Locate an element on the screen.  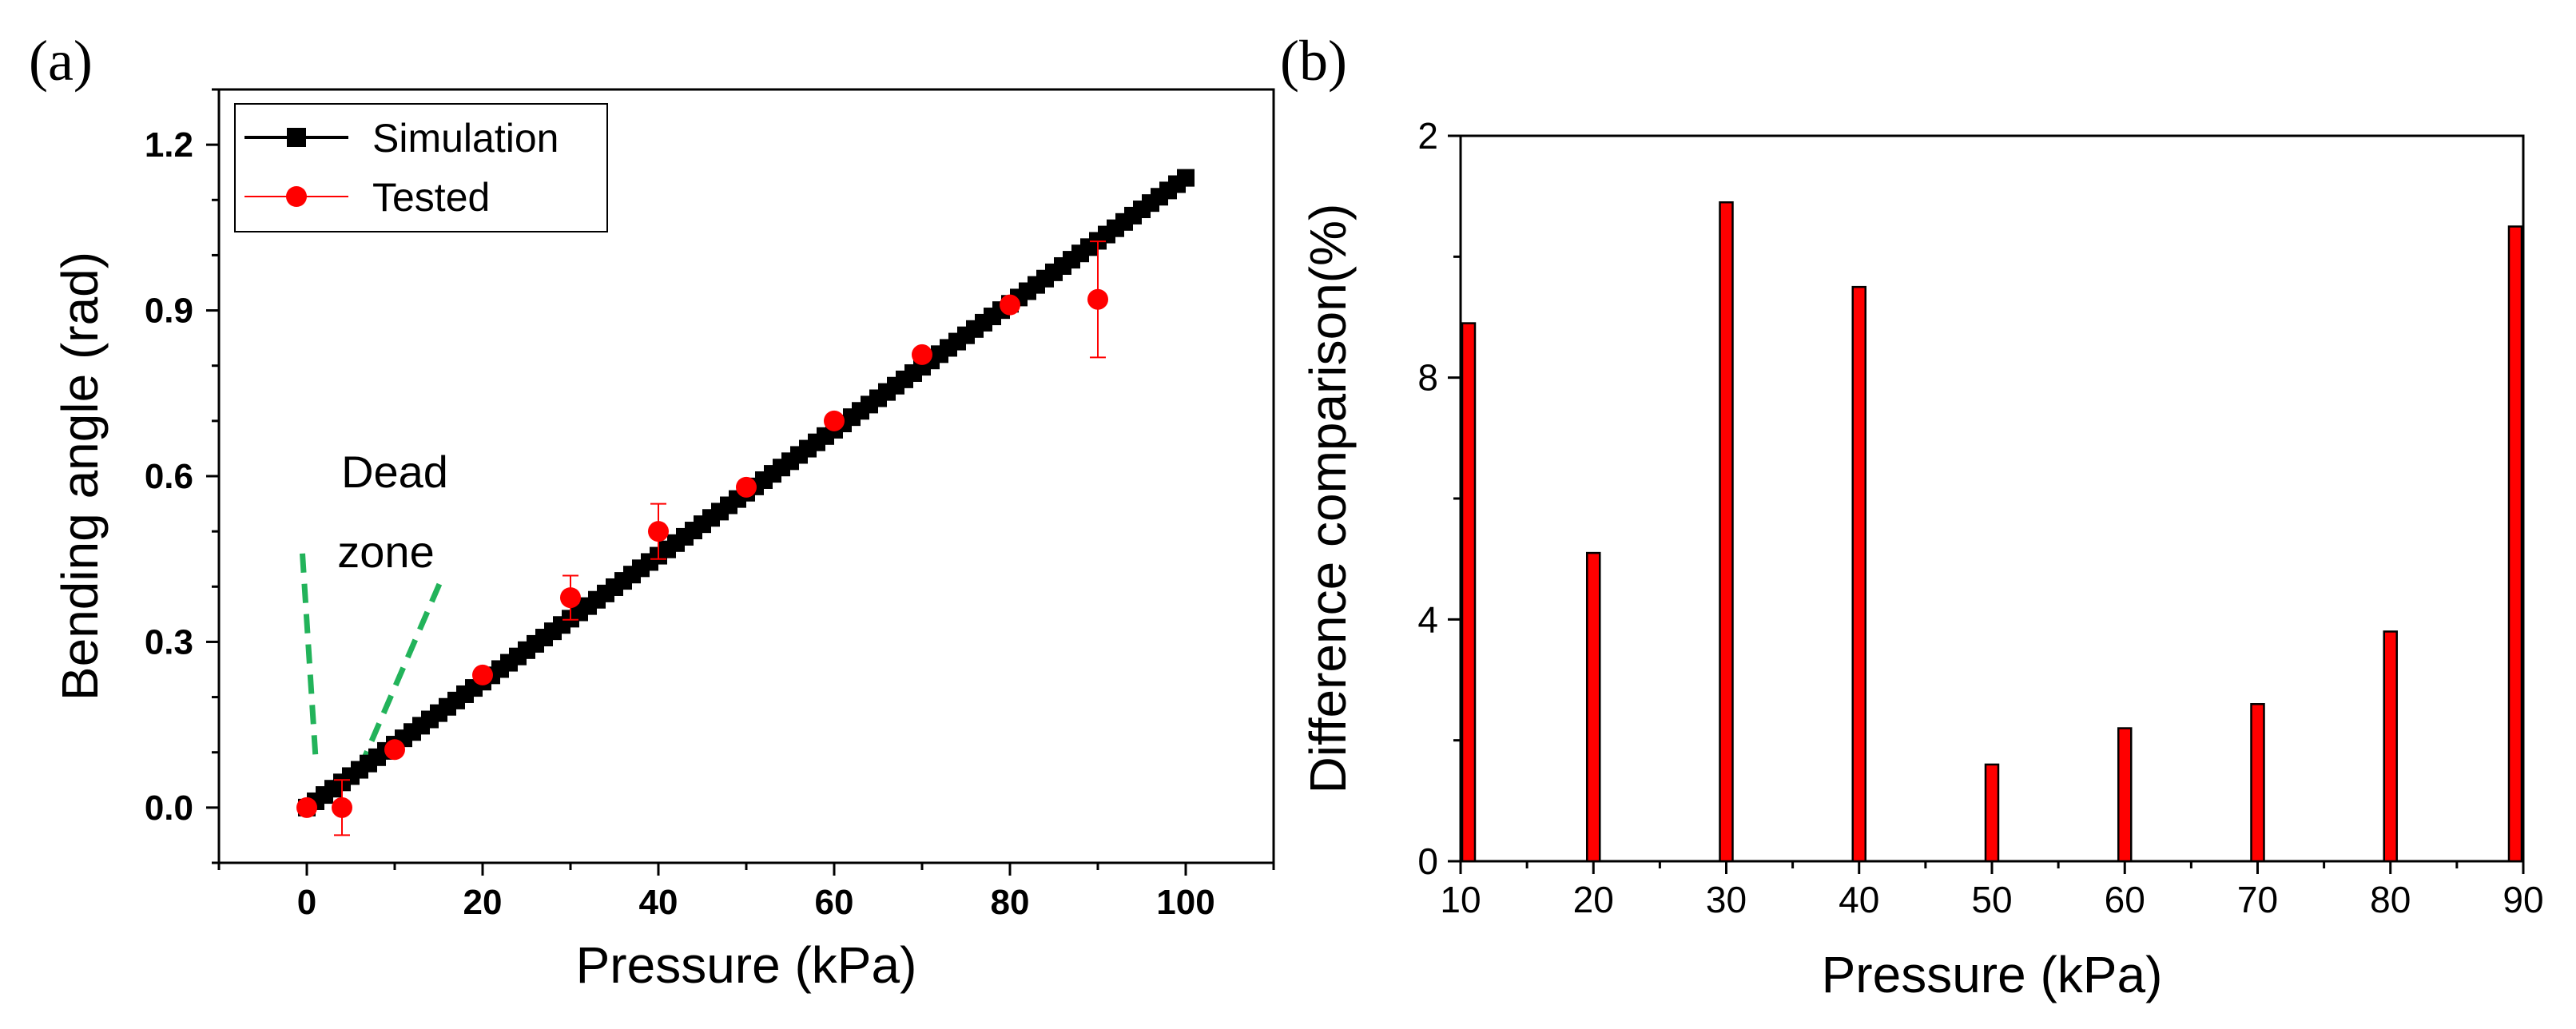
dead-zone-annotation-line2: zone is located at coordinates (385, 551).